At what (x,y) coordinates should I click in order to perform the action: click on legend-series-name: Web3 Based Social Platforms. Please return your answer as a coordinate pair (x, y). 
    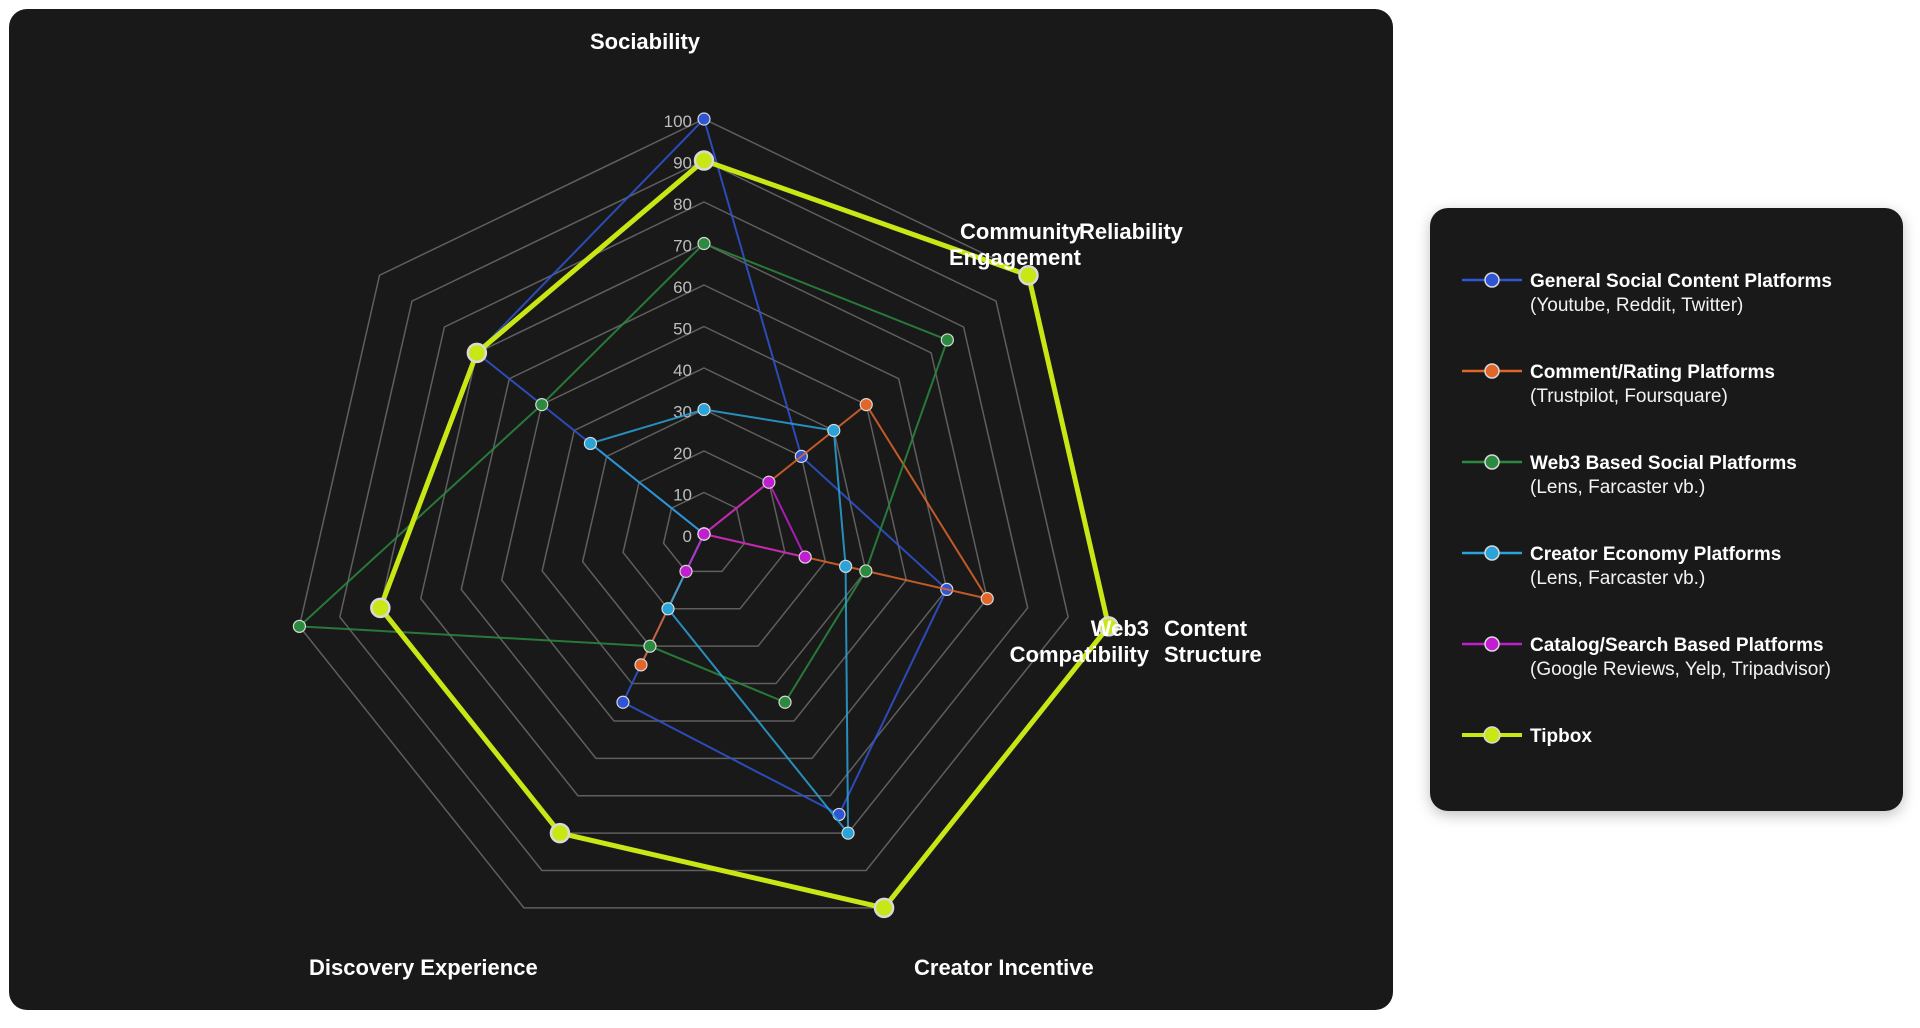
    Looking at the image, I should click on (1663, 463).